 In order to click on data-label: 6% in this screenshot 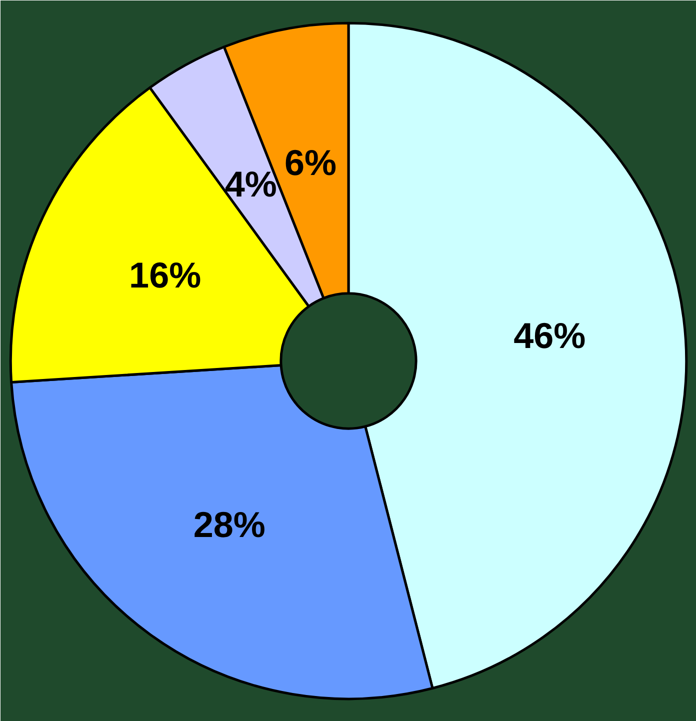, I will do `click(310, 162)`.